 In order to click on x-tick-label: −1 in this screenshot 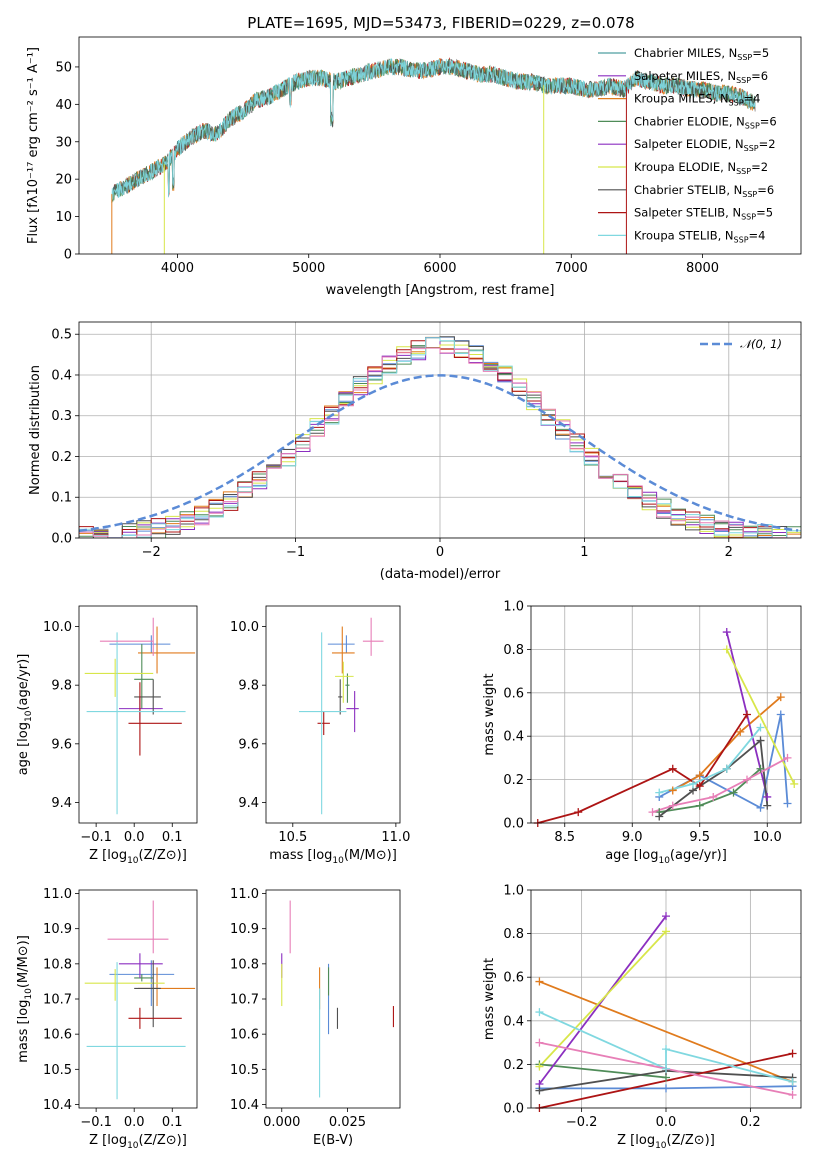, I will do `click(295, 552)`.